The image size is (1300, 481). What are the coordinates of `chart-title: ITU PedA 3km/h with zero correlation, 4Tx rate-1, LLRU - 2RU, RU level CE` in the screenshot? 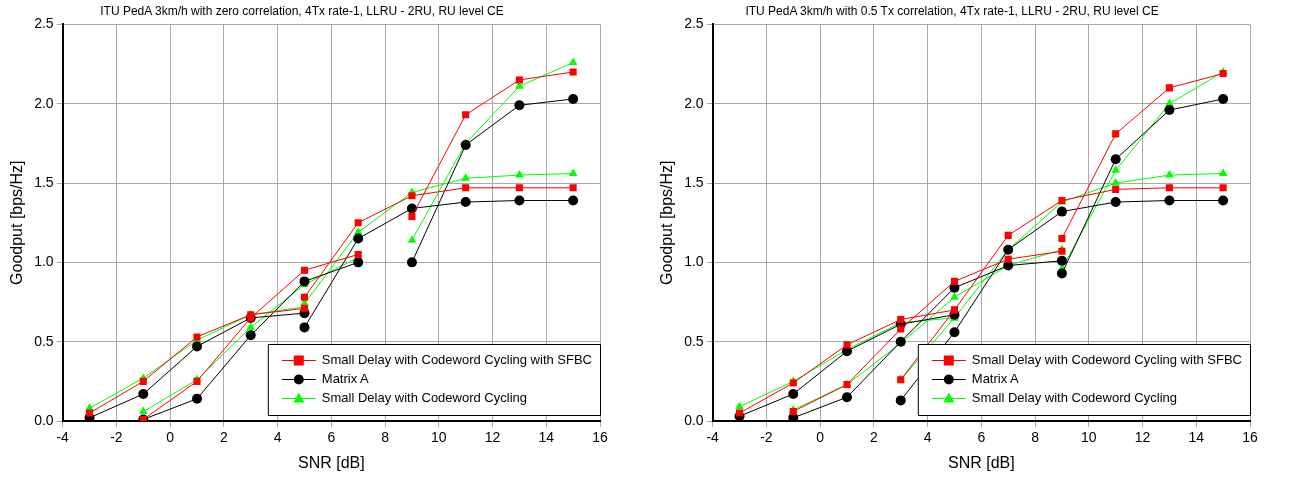 It's located at (302, 10).